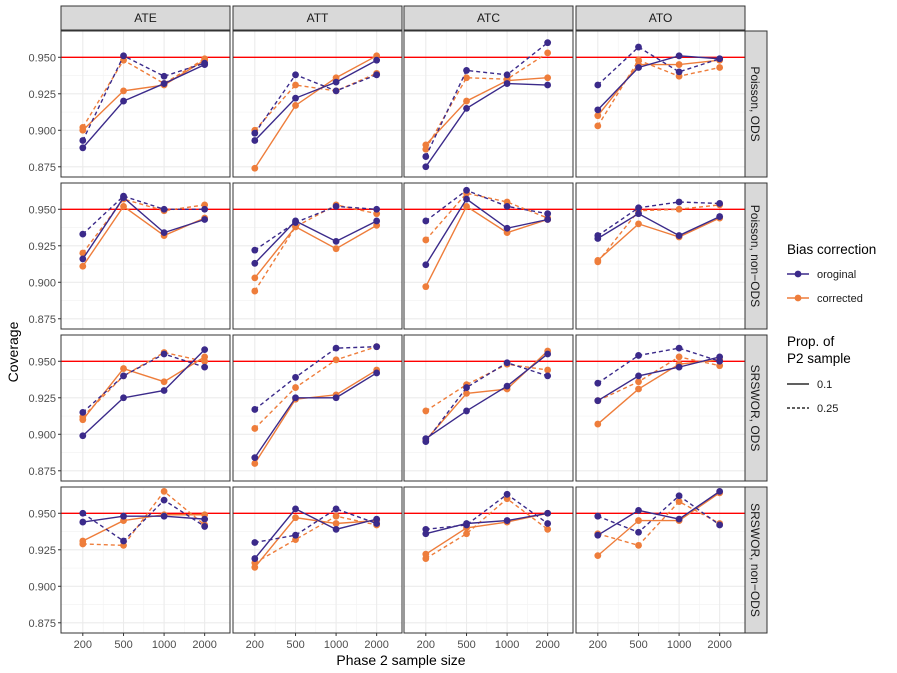 Image resolution: width=897 pixels, height=673 pixels. Describe the element at coordinates (42, 435) in the screenshot. I see `y-tick-label: 0.900` at that location.